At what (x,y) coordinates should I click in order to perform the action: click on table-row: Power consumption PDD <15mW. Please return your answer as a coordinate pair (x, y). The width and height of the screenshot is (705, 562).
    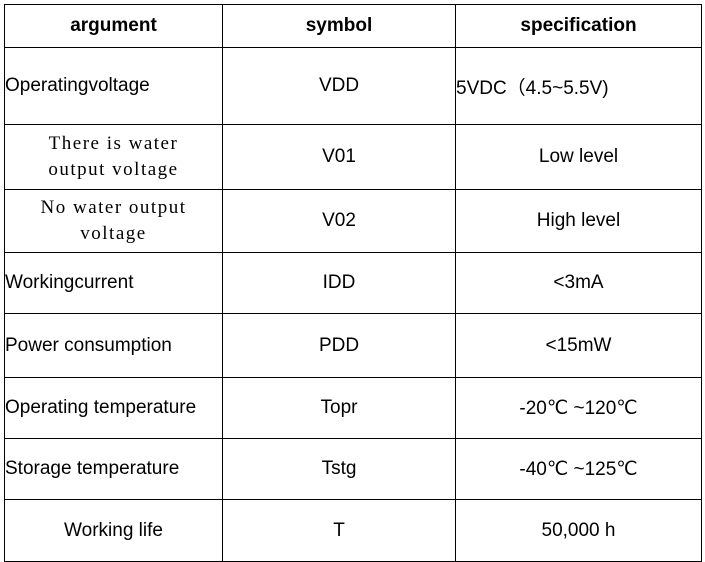
    Looking at the image, I should click on (353, 345).